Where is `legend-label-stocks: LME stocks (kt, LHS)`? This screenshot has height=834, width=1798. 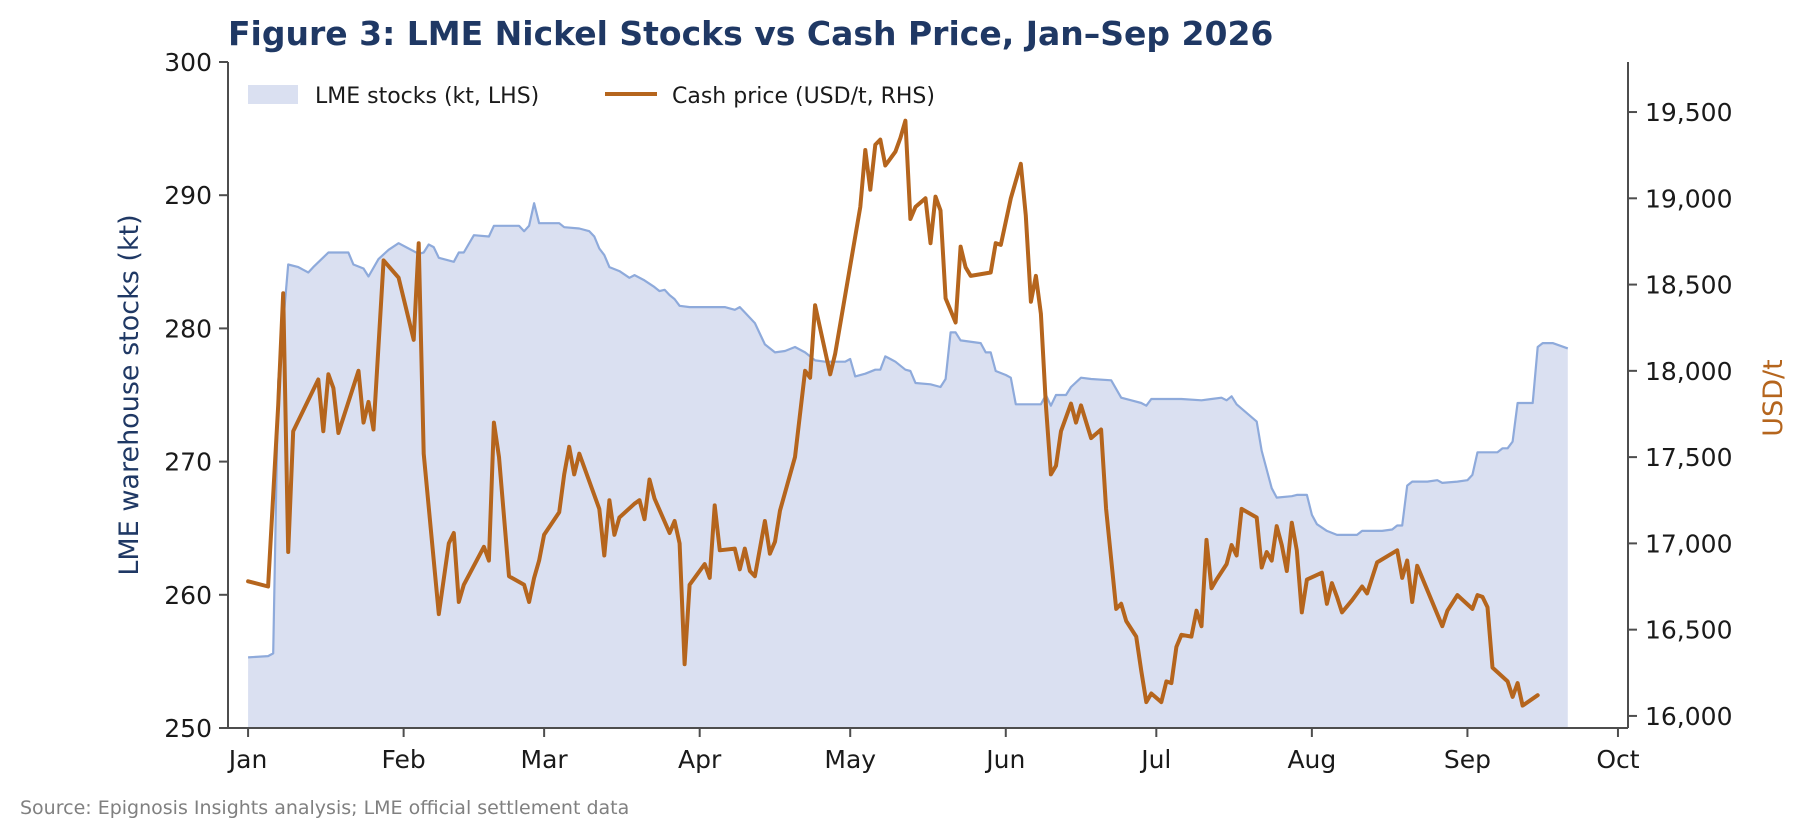 legend-label-stocks: LME stocks (kt, LHS) is located at coordinates (427, 96).